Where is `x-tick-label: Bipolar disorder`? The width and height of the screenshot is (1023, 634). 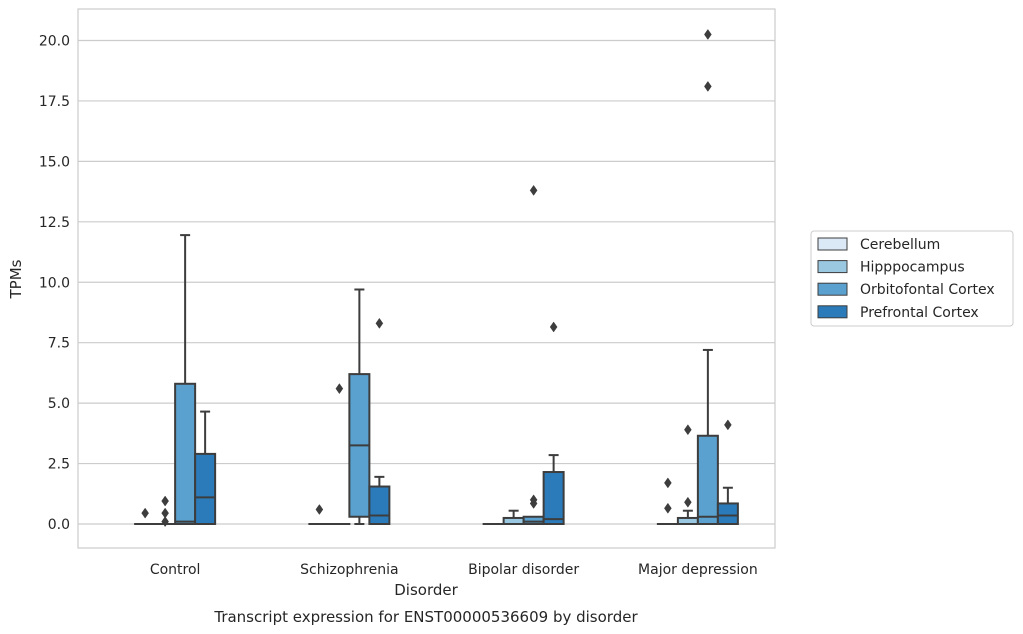
x-tick-label: Bipolar disorder is located at coordinates (523, 570).